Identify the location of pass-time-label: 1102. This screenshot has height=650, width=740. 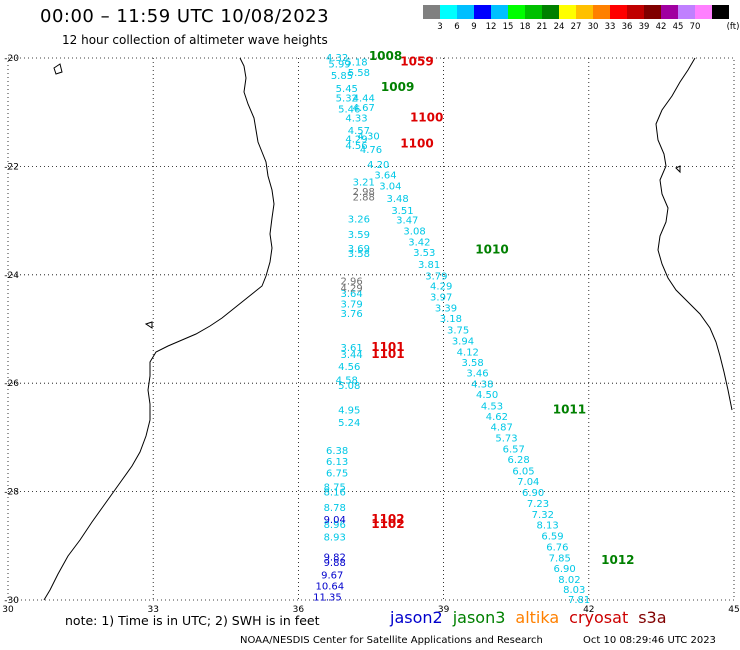
(387, 524).